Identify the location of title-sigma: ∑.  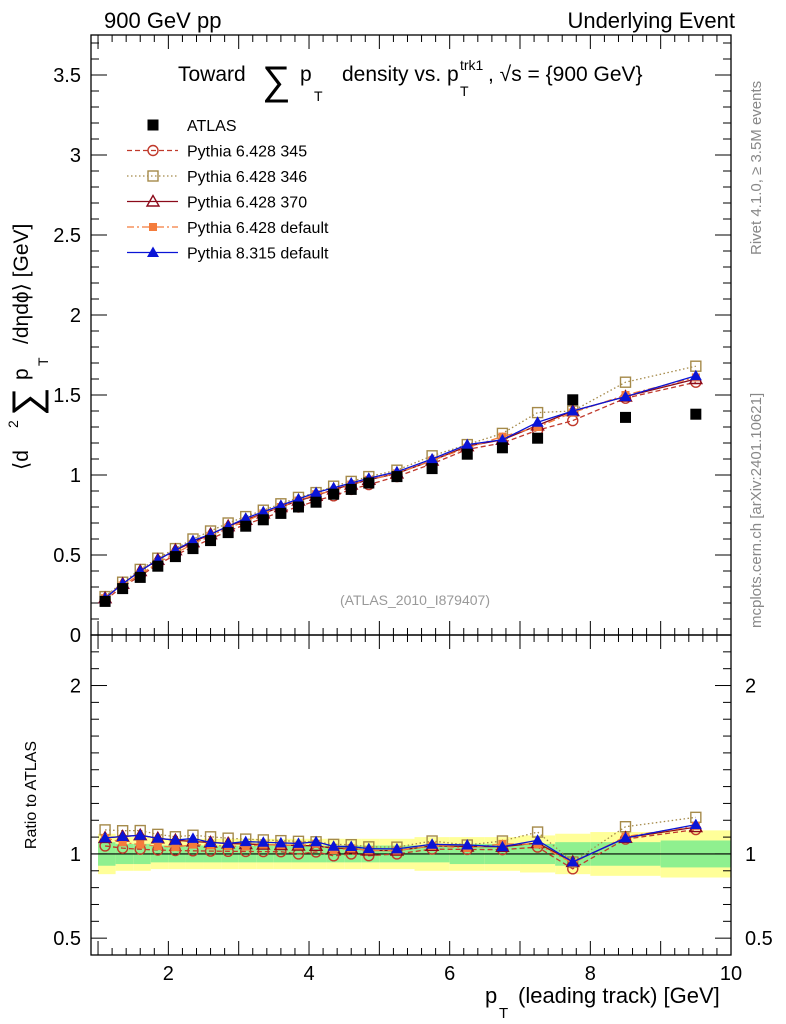
(276, 81).